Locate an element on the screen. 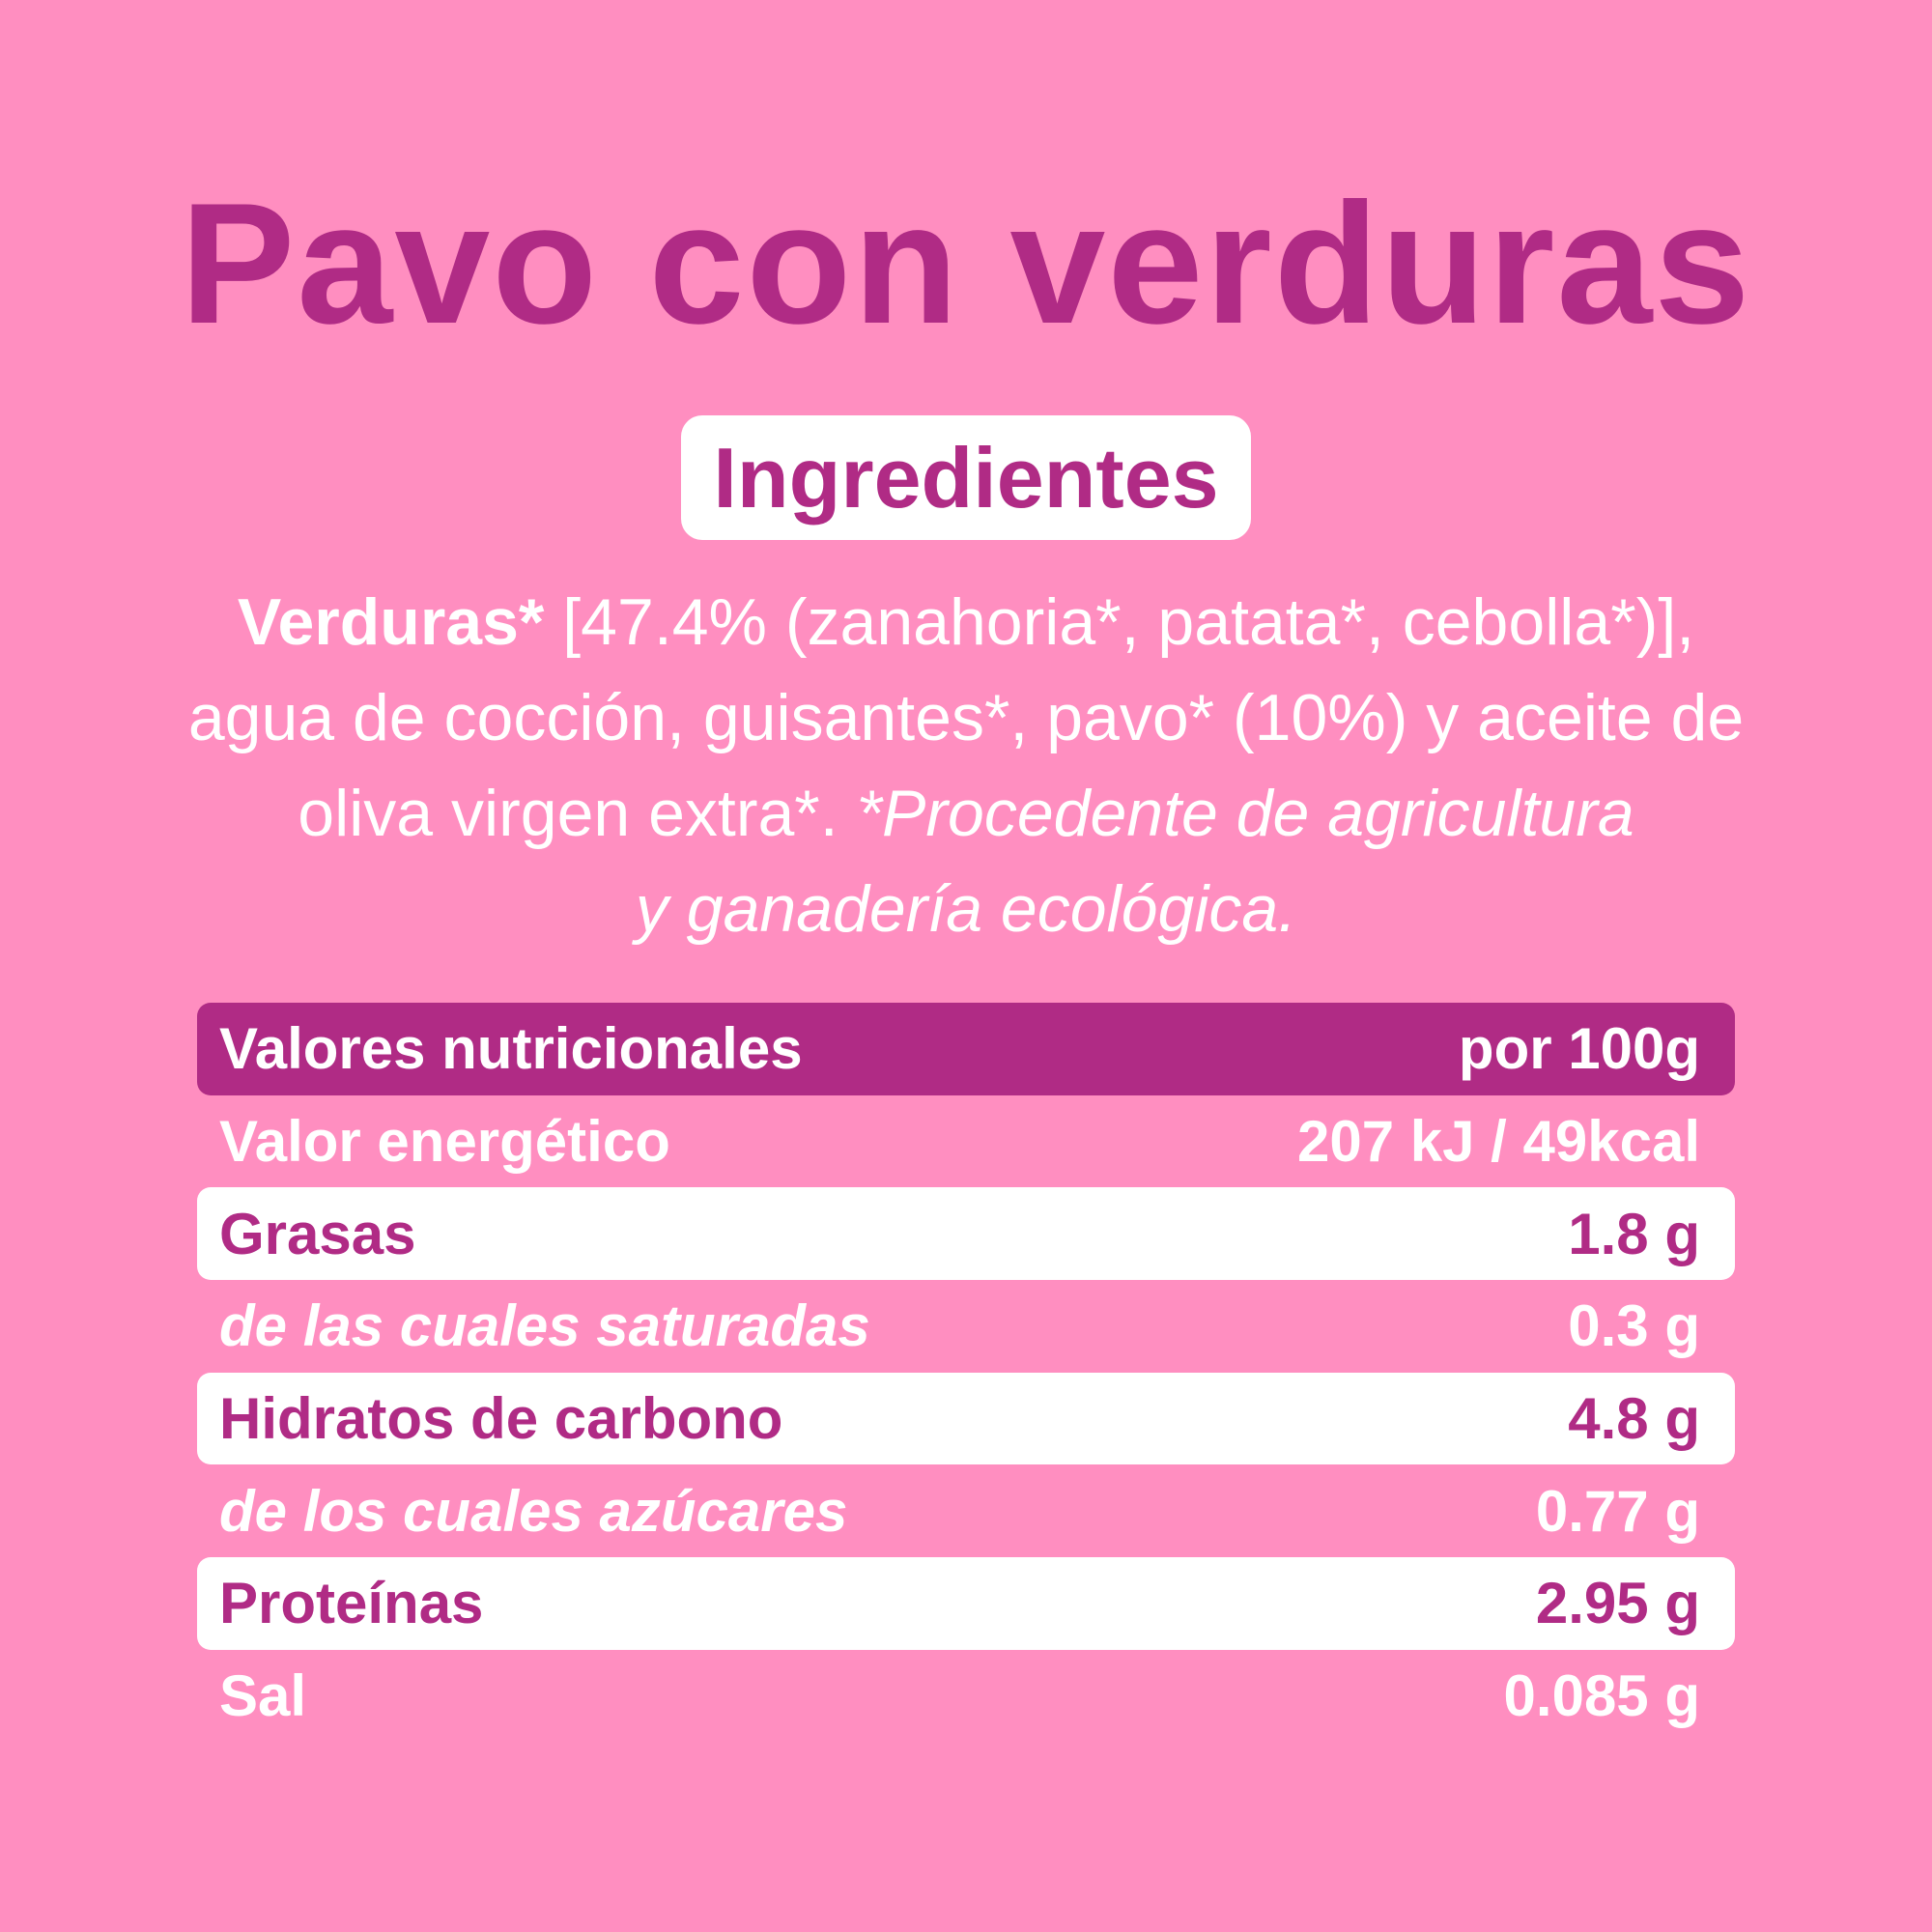  table-row: Sal 0.085 g is located at coordinates (966, 1696).